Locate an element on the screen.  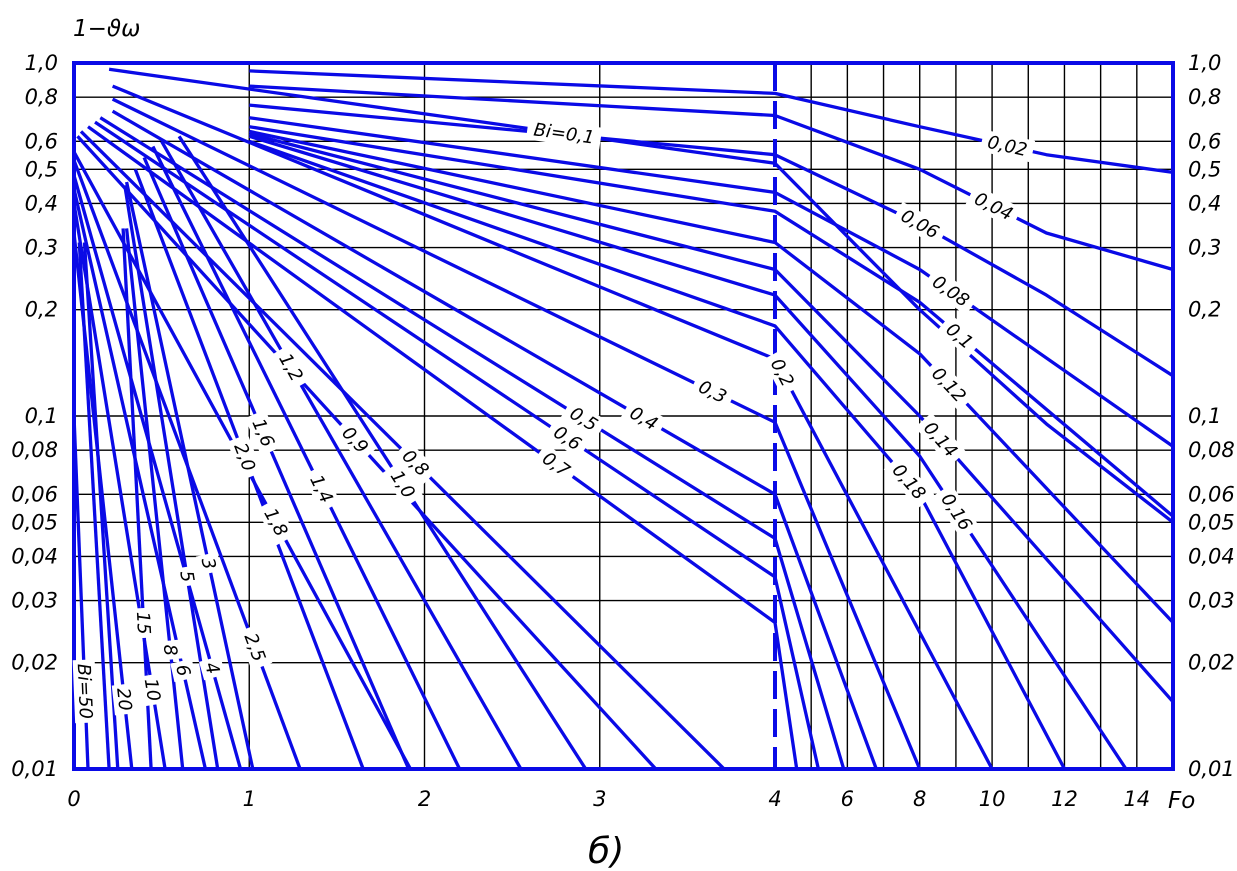
x-tick-label: 12 is located at coordinates (1064, 799).